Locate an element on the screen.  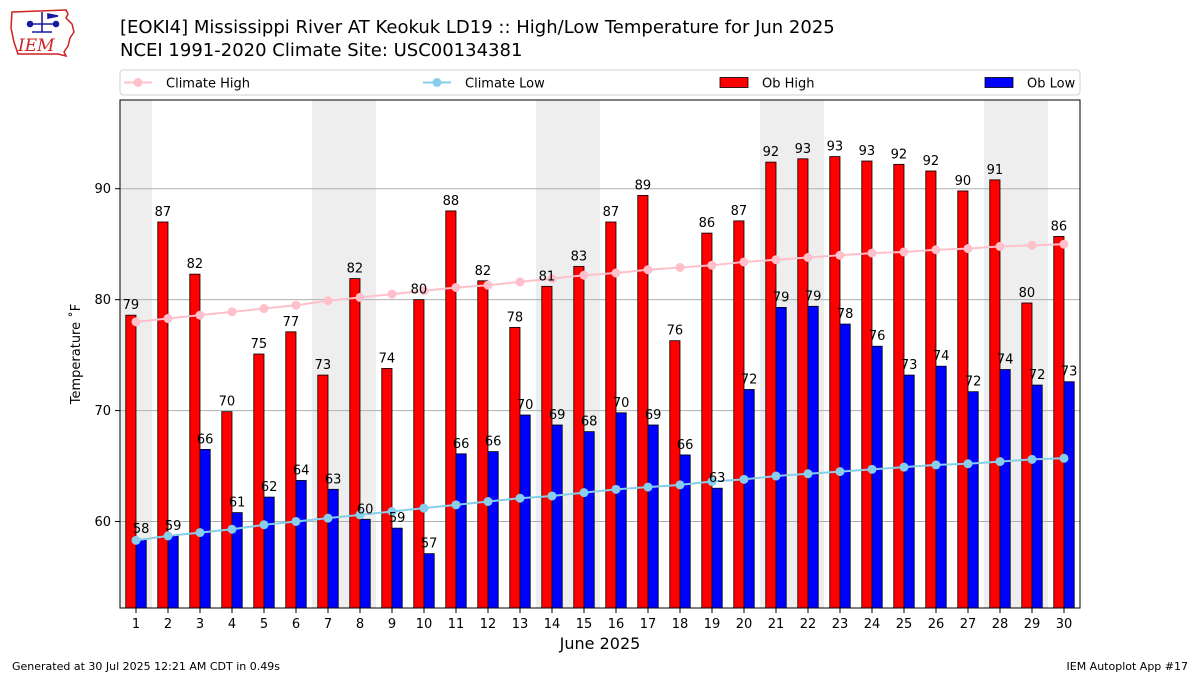
ob-high-label: 89 is located at coordinates (643, 185).